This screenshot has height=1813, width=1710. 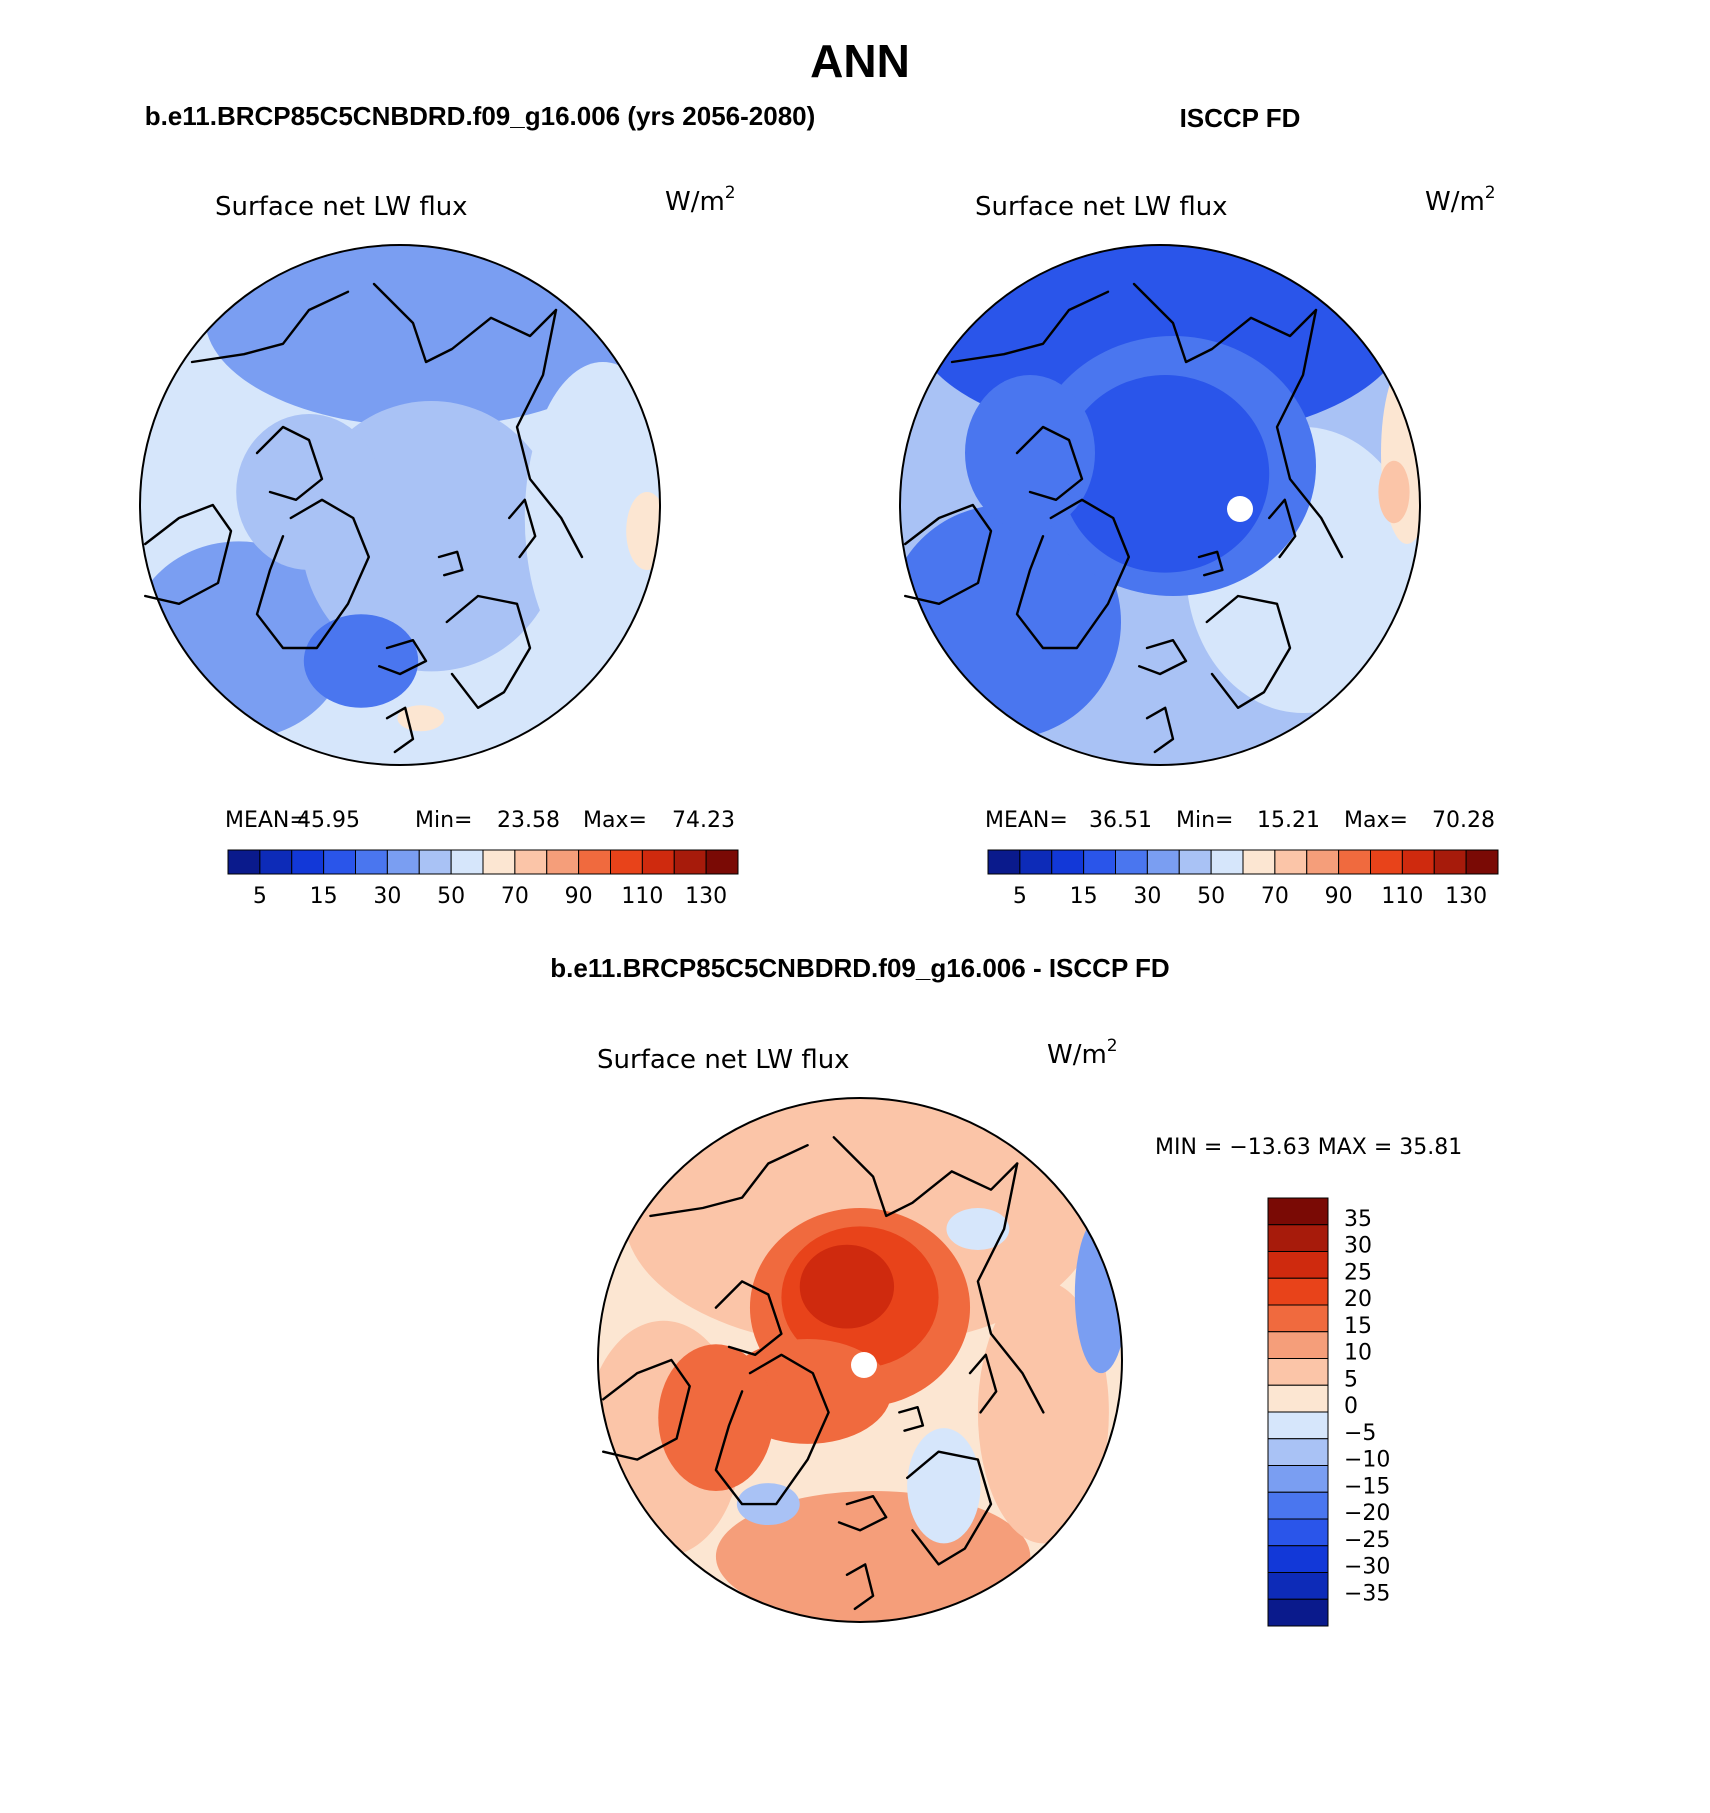 What do you see at coordinates (451, 896) in the screenshot?
I see `colorbar-tick-label: 50` at bounding box center [451, 896].